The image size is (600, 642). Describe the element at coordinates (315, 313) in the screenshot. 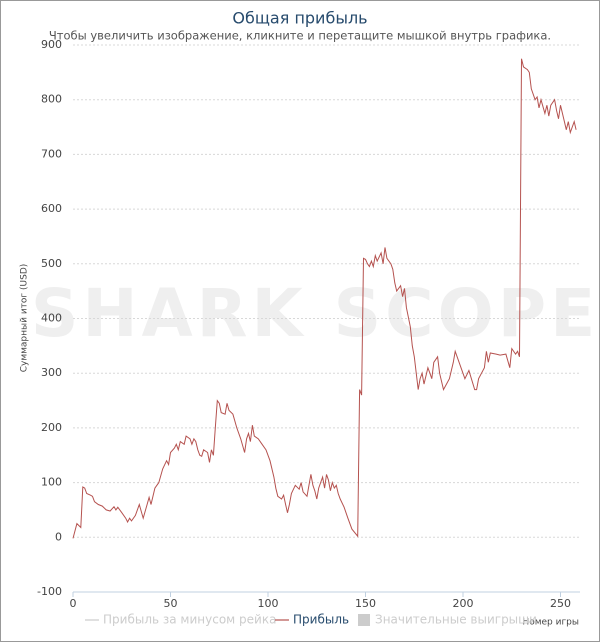

I see `watermark: SHARK SCOPE` at that location.